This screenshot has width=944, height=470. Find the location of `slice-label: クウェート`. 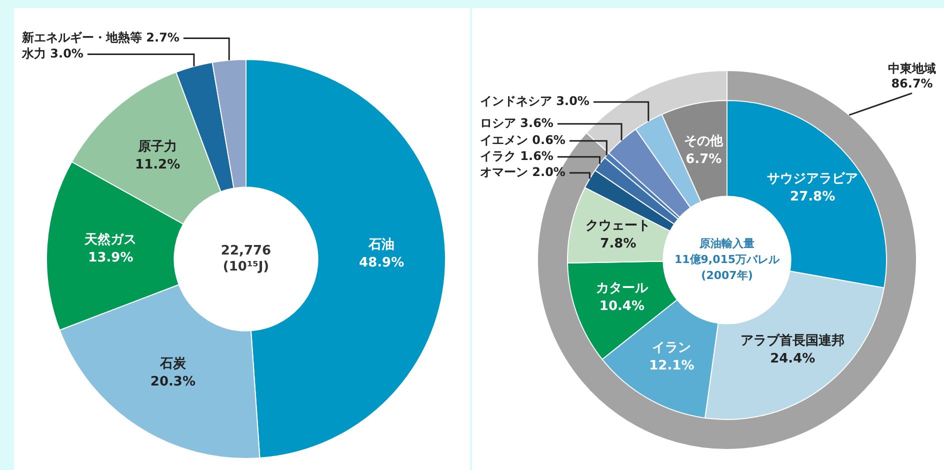

slice-label: クウェート is located at coordinates (618, 226).